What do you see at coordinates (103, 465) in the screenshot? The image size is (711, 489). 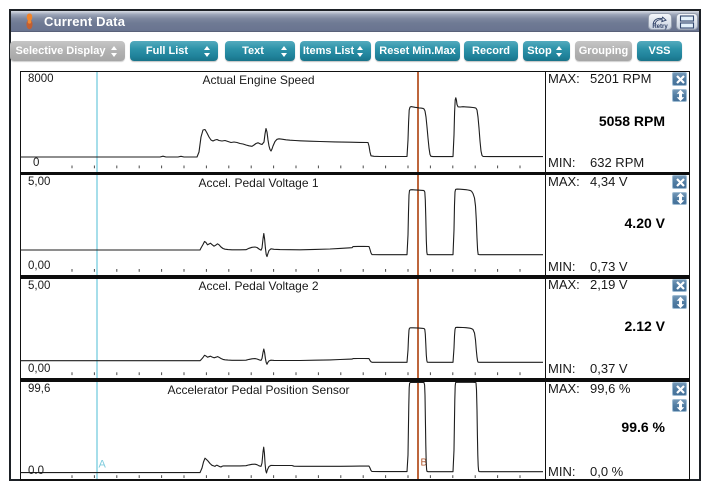 I see `svg-text: A` at bounding box center [103, 465].